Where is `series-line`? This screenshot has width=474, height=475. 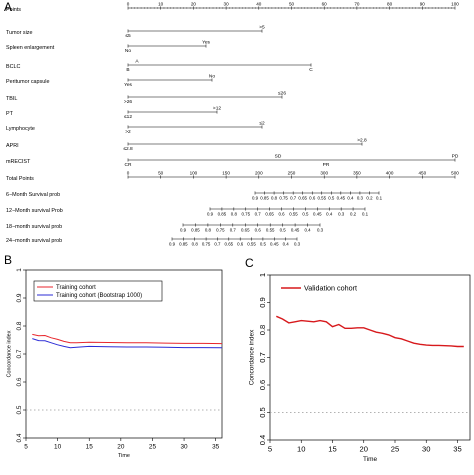
series-line is located at coordinates (370, 331).